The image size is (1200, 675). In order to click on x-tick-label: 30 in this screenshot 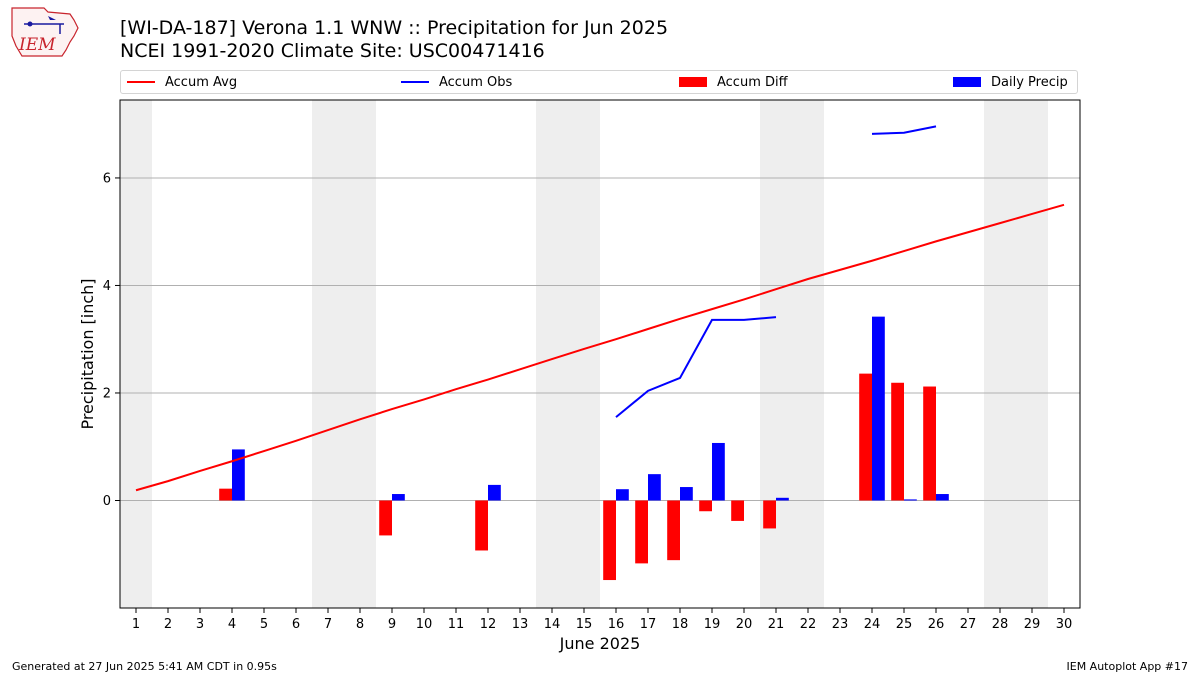, I will do `click(1064, 624)`.